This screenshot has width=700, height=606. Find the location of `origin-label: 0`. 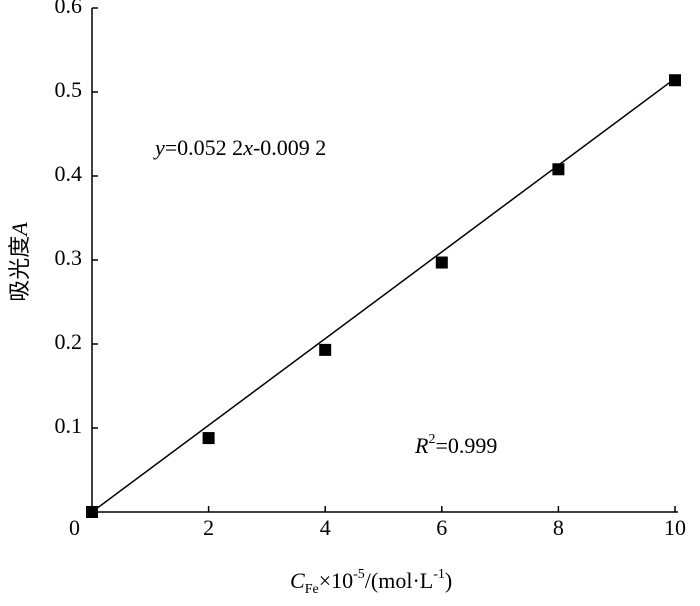

origin-label: 0 is located at coordinates (74, 527).